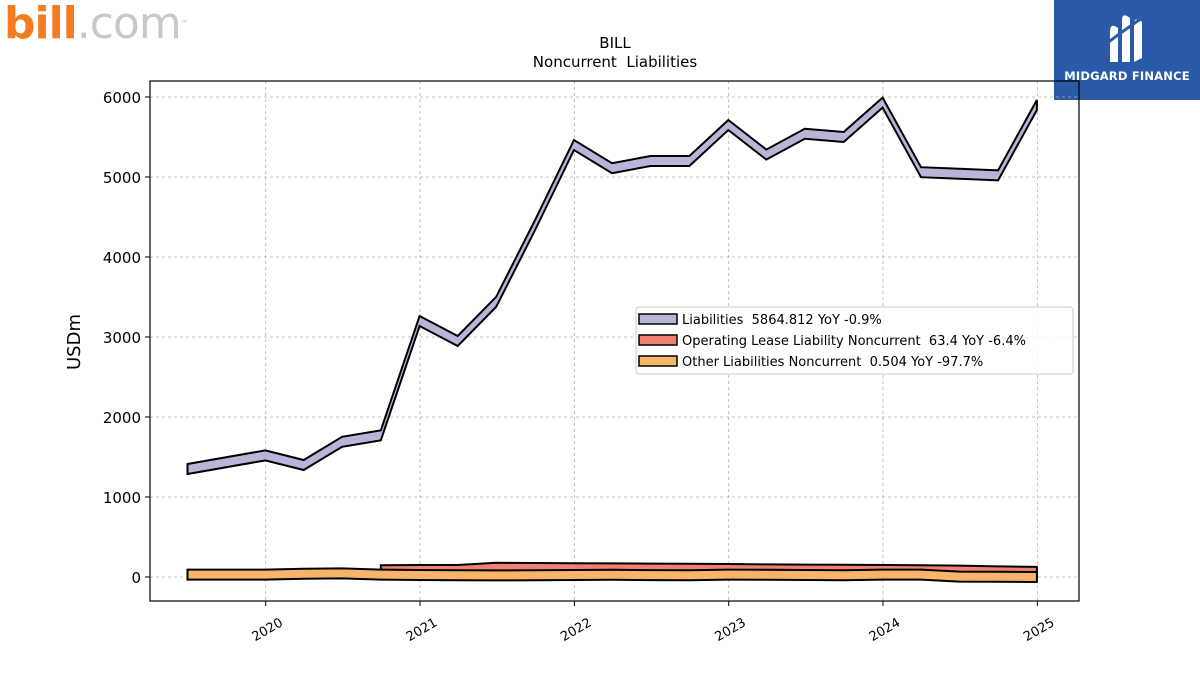  I want to click on y-tick-label-1000: 1000, so click(122, 498).